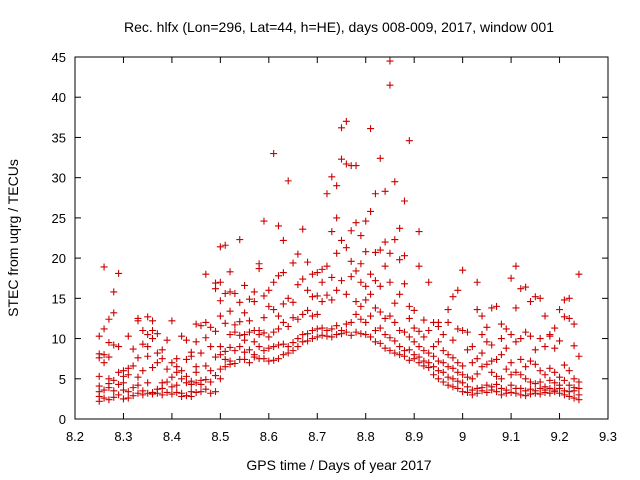  Describe the element at coordinates (317, 436) in the screenshot. I see `x-tick-label: 8.7` at that location.